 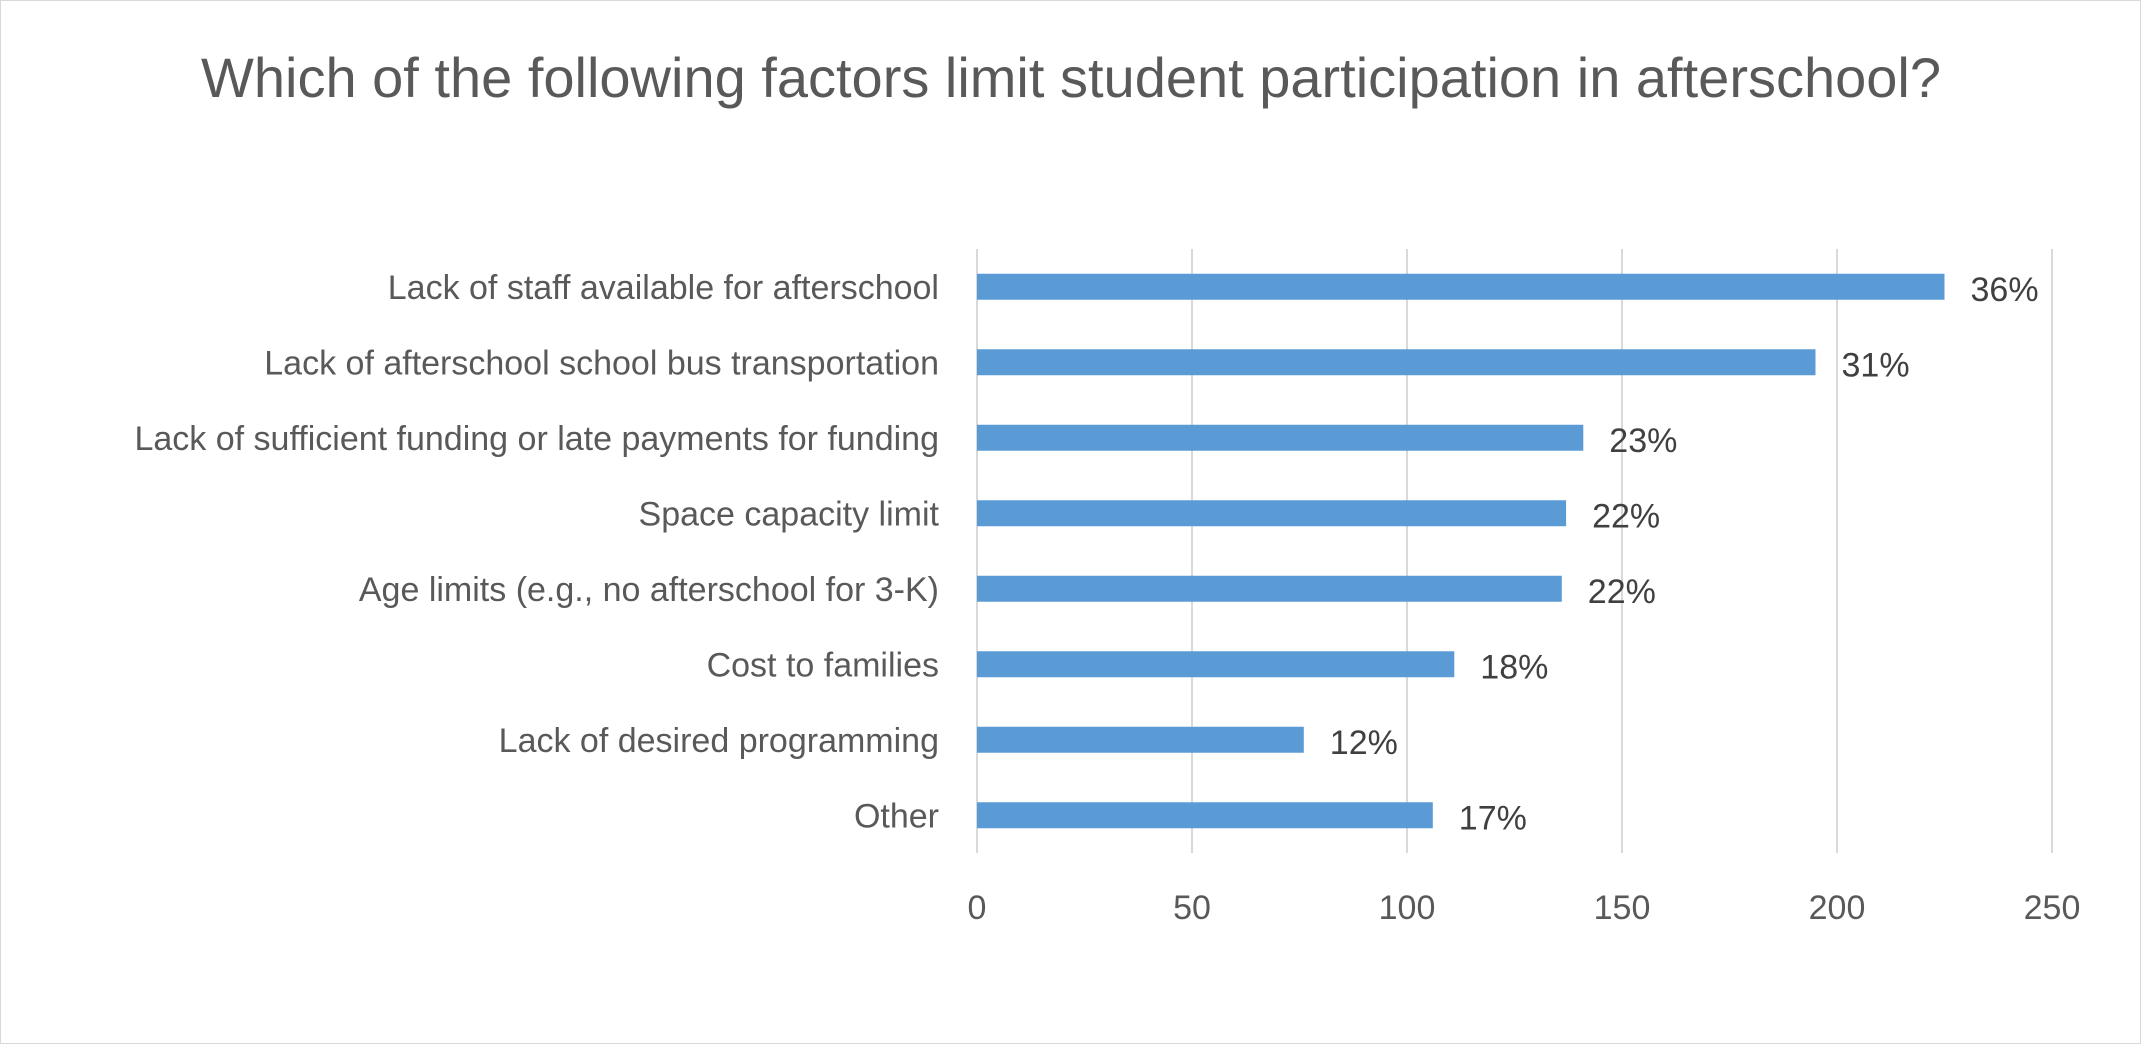 I want to click on x-tick-label: 150, so click(x=1622, y=908).